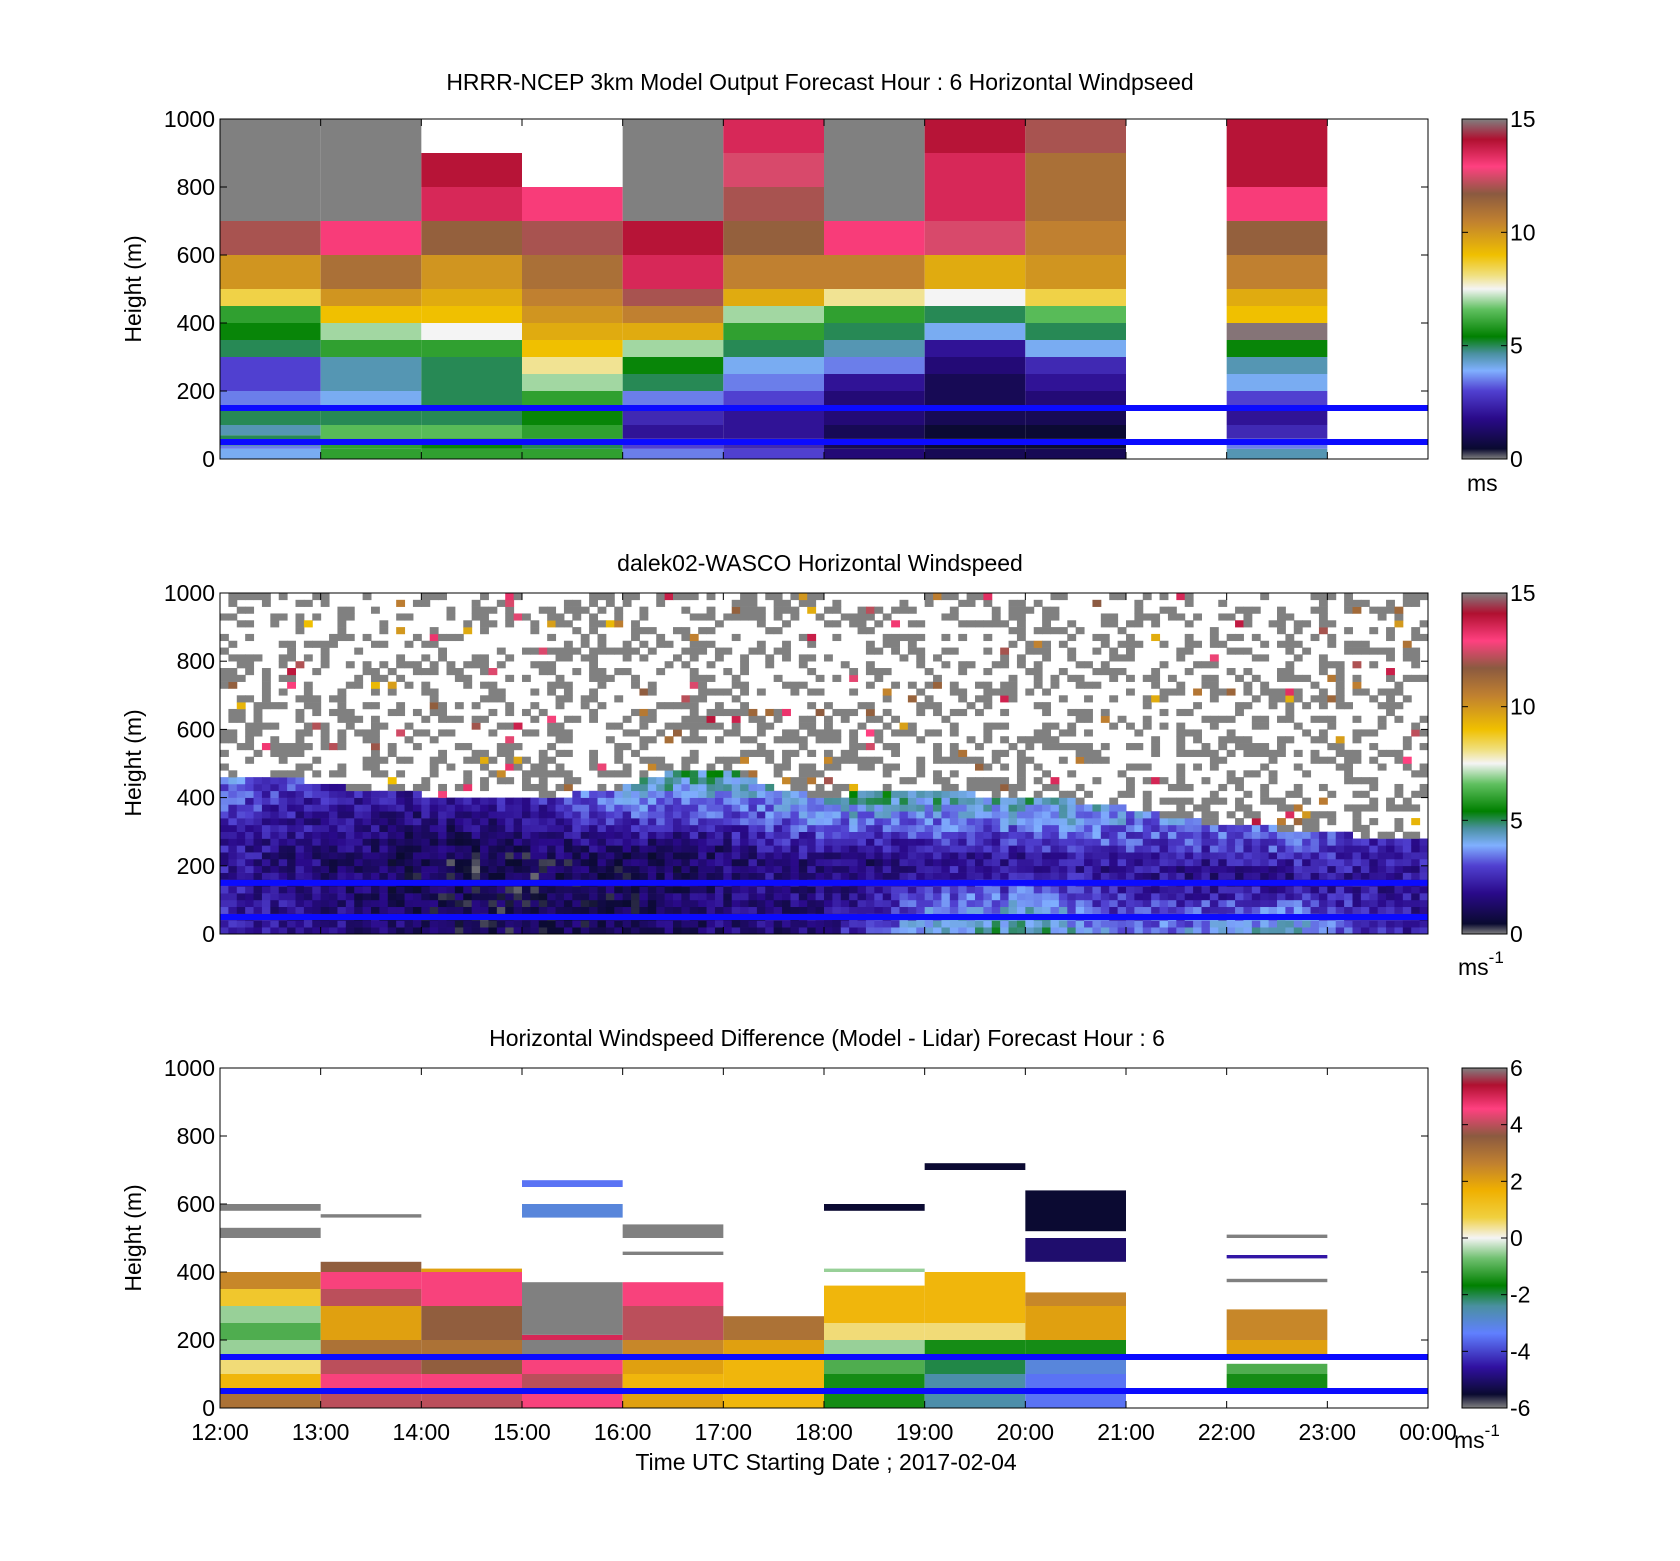  I want to click on heatmap-cell-1930, so click(719, 787).